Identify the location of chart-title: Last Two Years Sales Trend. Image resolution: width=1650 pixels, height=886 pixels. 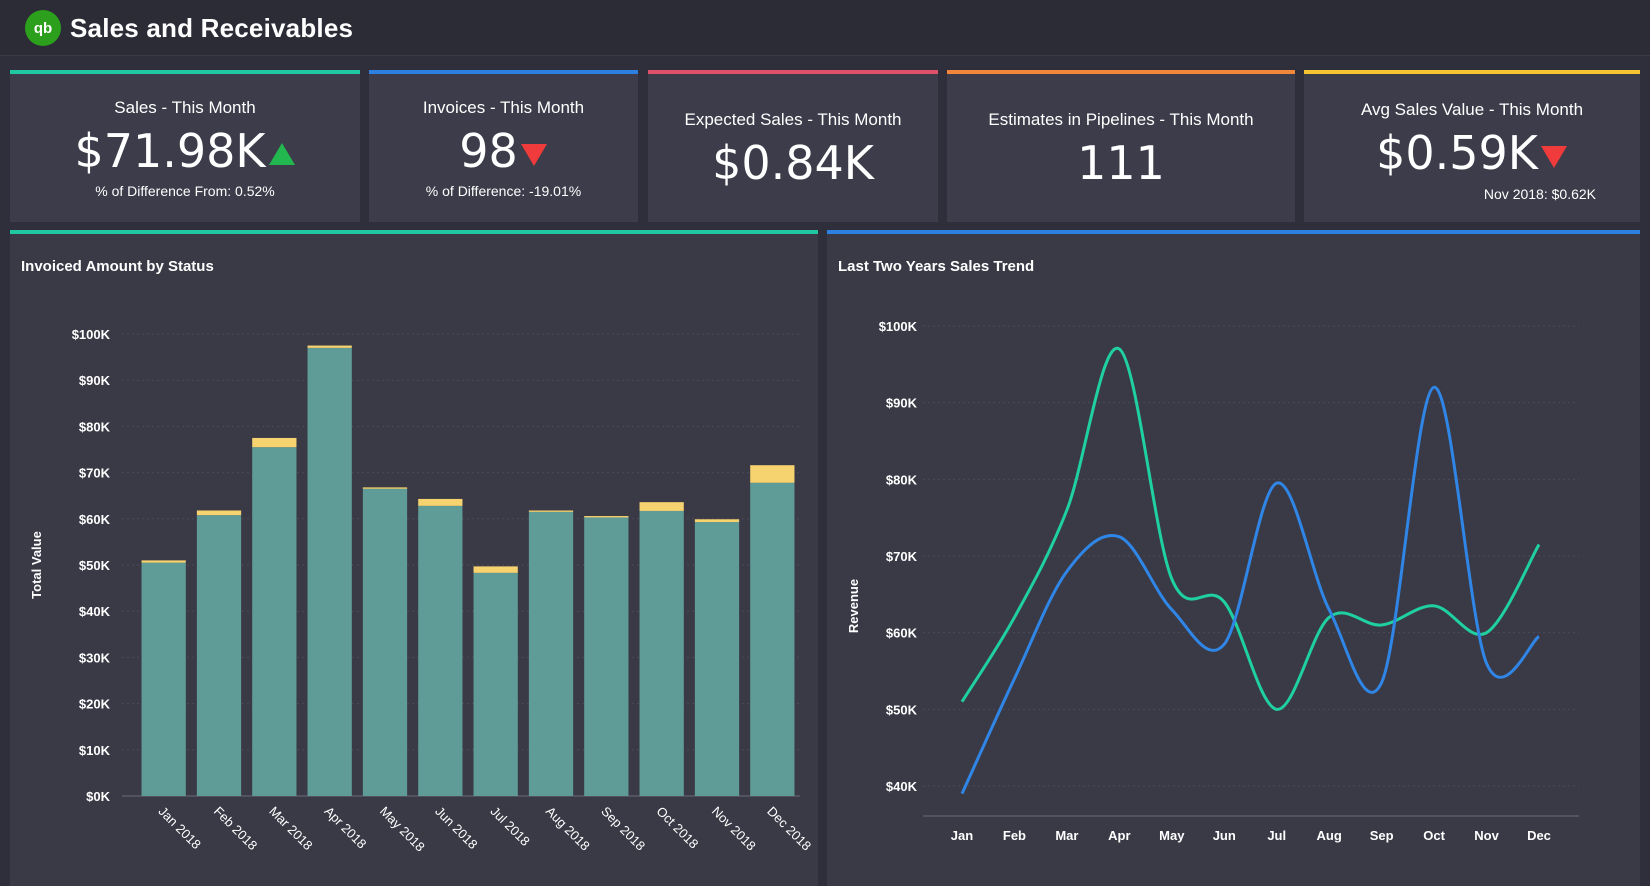
(936, 266).